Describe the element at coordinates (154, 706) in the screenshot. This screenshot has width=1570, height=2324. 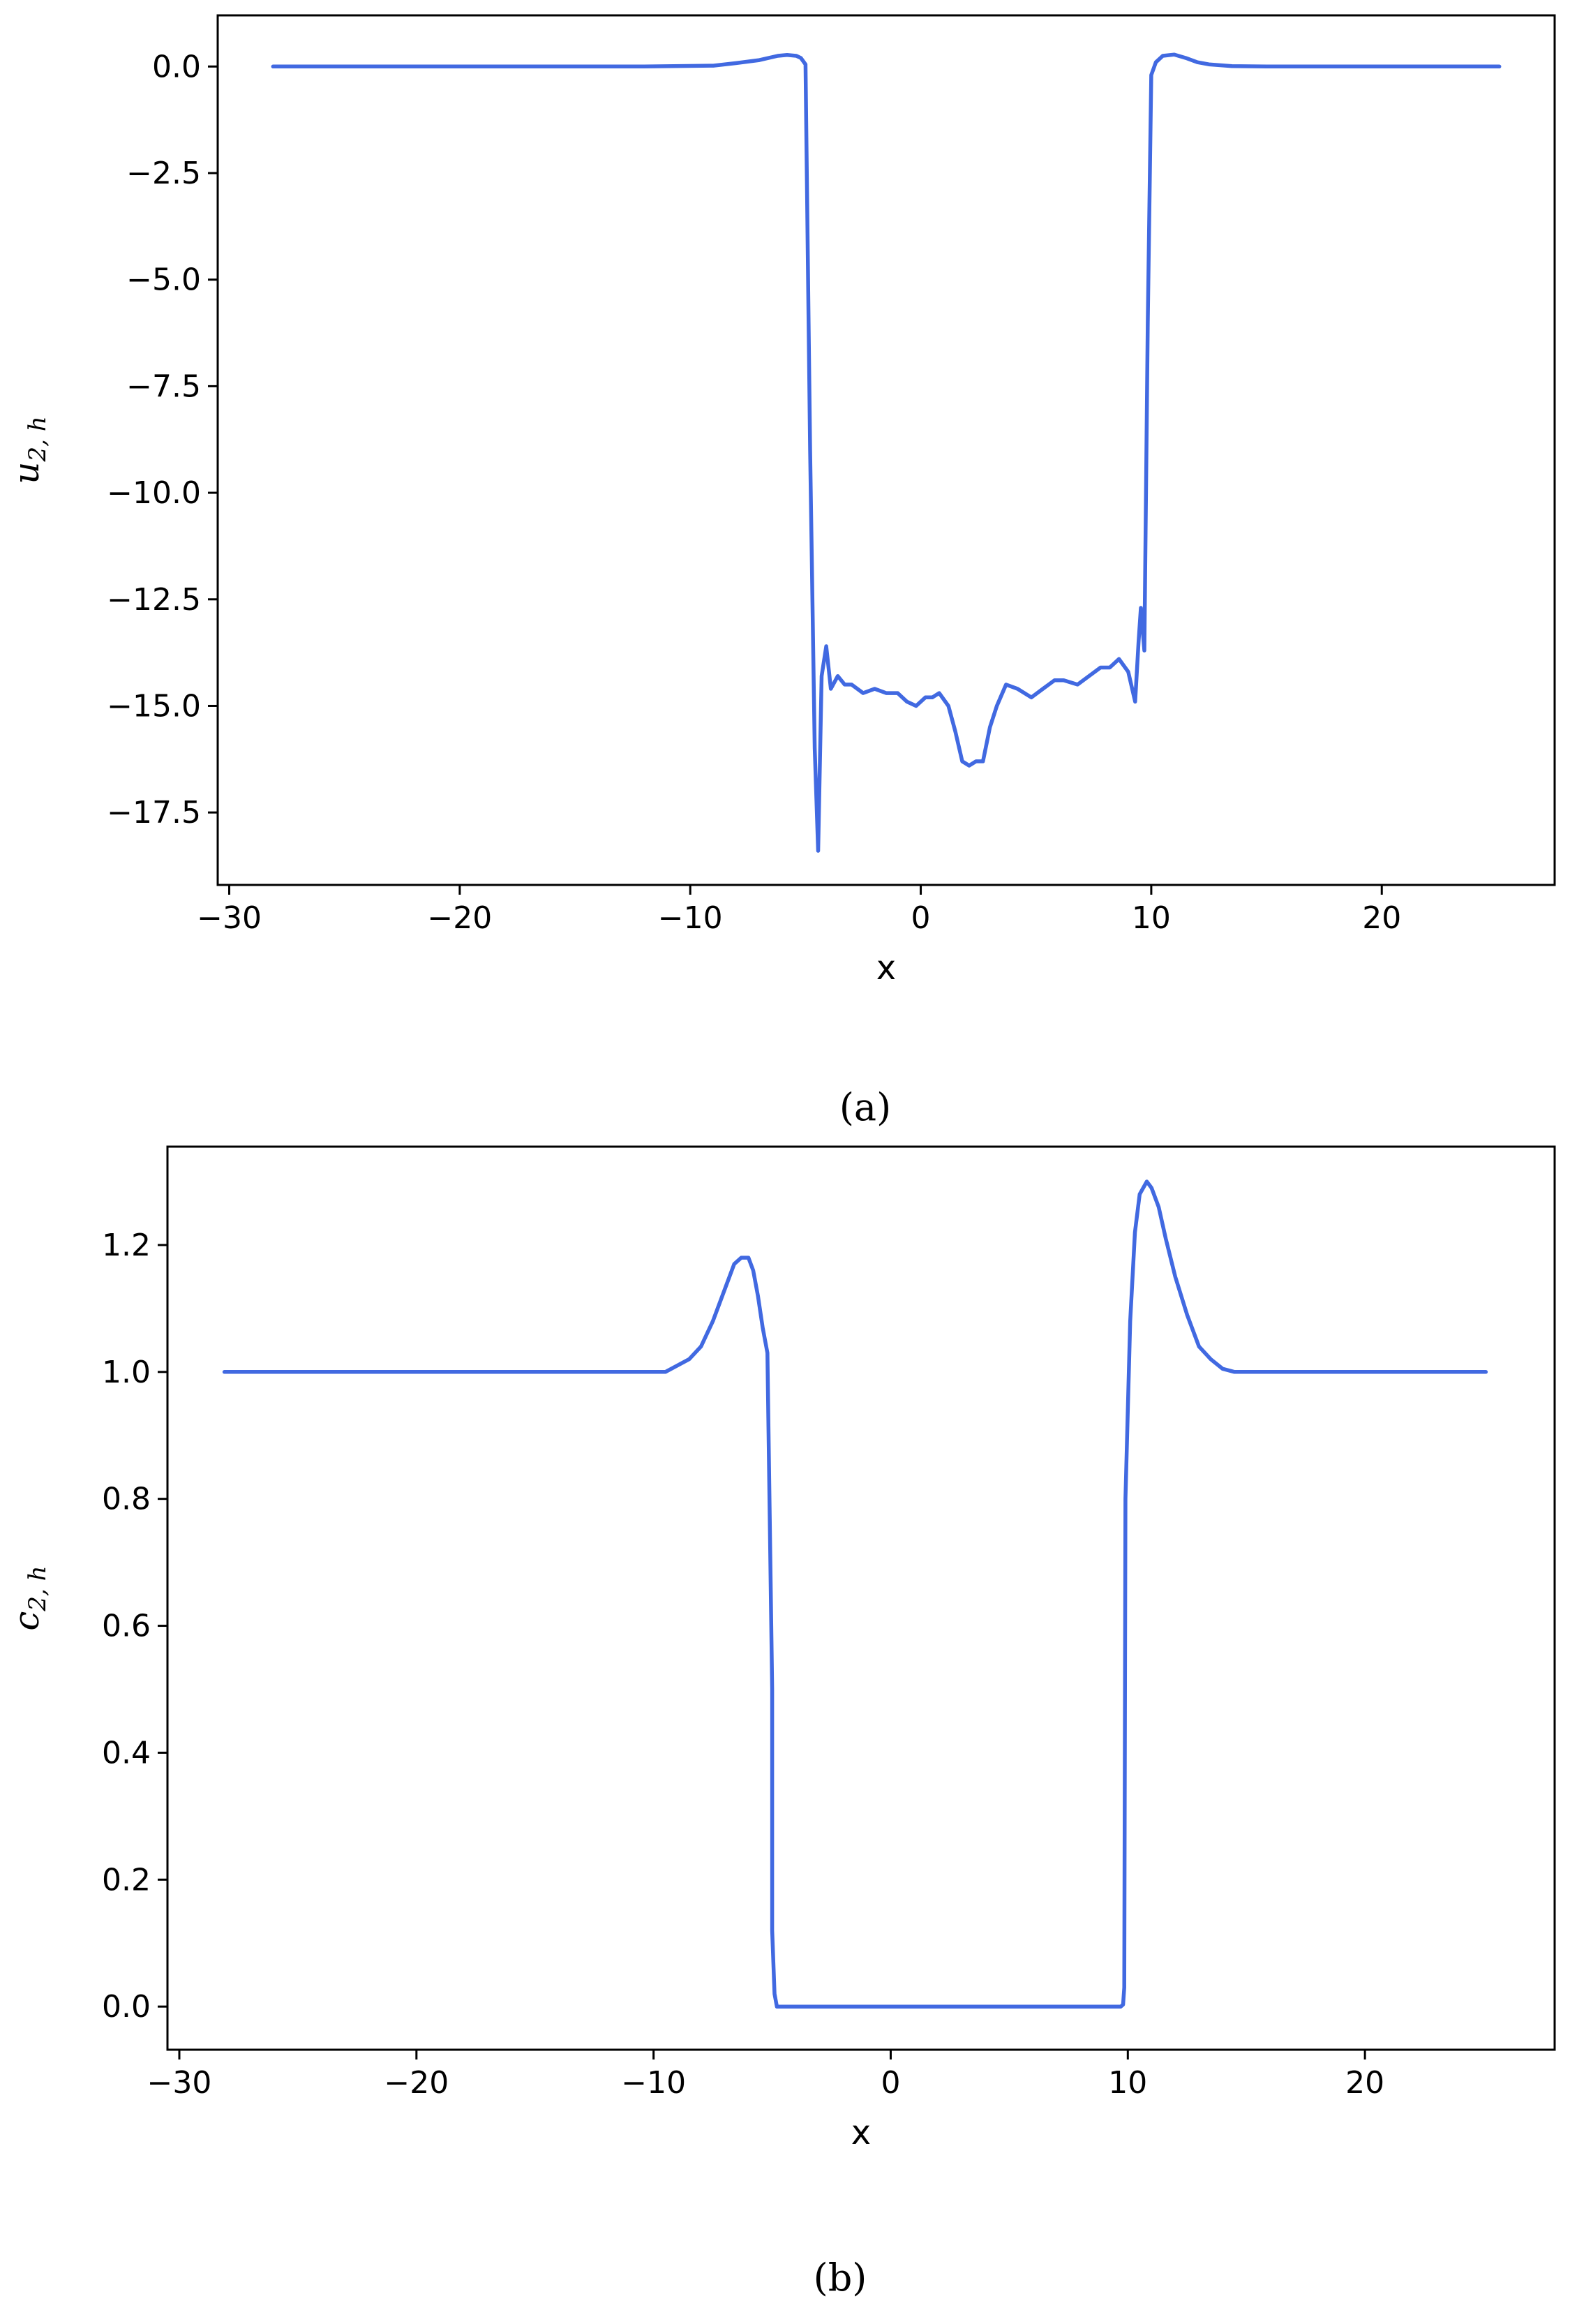
I see `y-tick-label: −15.0` at that location.